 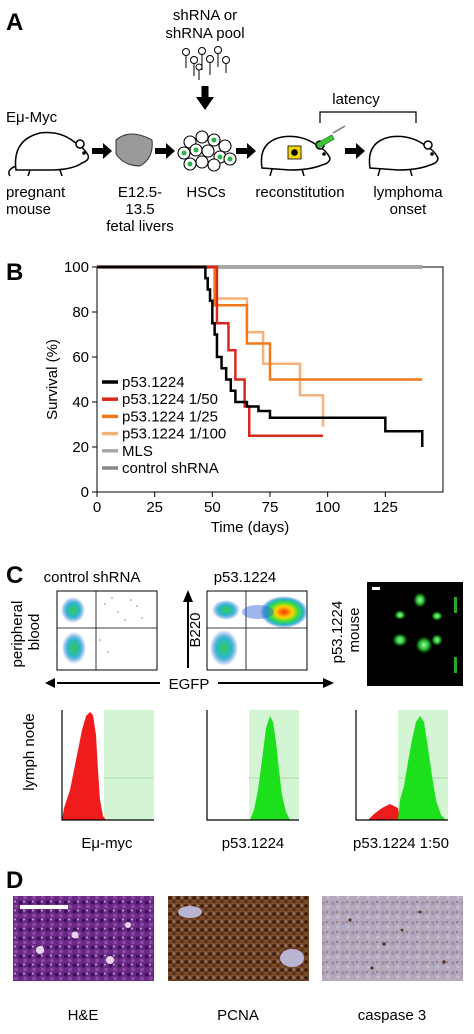 I want to click on y-tick-label: 60, so click(x=80, y=357).